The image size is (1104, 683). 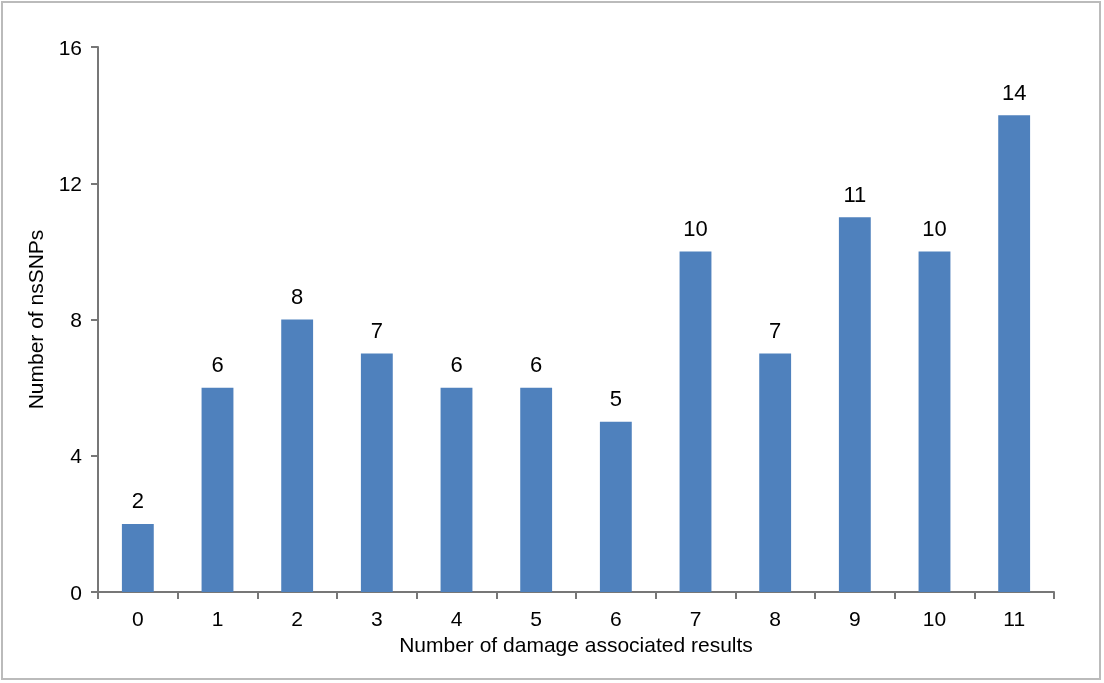 I want to click on x-tick-label: 7, so click(x=695, y=618).